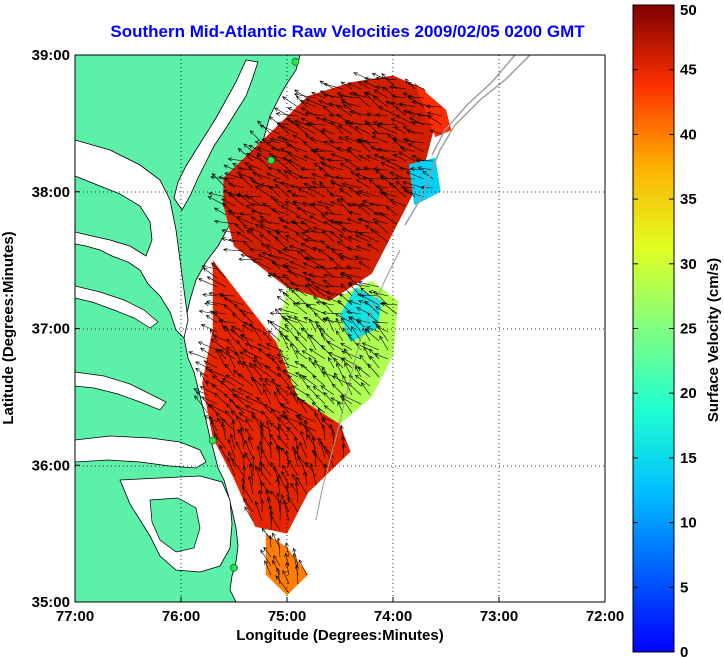 The height and width of the screenshot is (659, 724). I want to click on colorbar-tick-label: 5, so click(684, 587).